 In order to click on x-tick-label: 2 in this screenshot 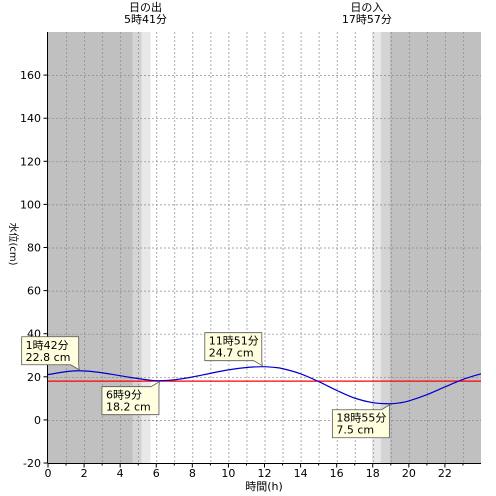, I will do `click(84, 473)`.